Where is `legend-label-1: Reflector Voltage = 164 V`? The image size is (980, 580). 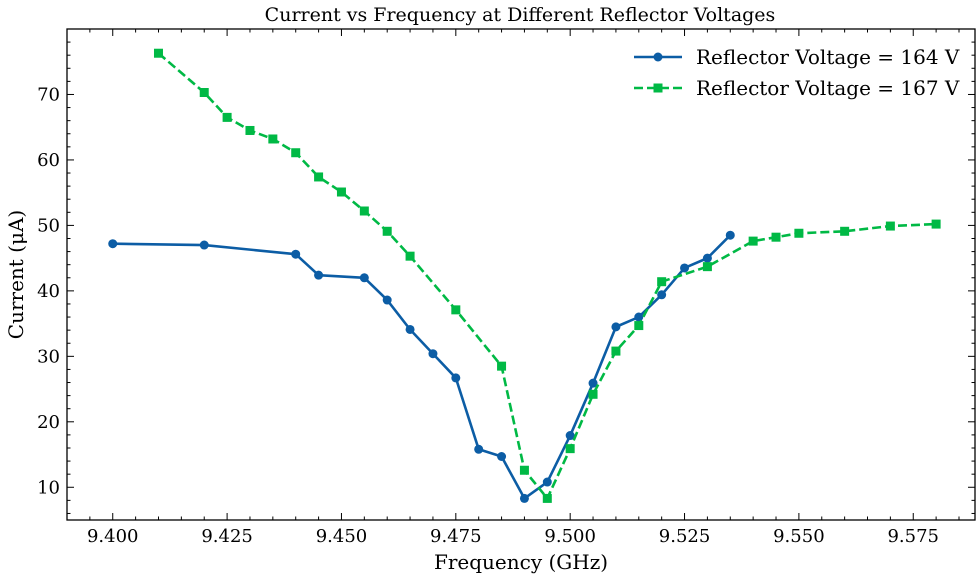
legend-label-1: Reflector Voltage = 164 V is located at coordinates (828, 57).